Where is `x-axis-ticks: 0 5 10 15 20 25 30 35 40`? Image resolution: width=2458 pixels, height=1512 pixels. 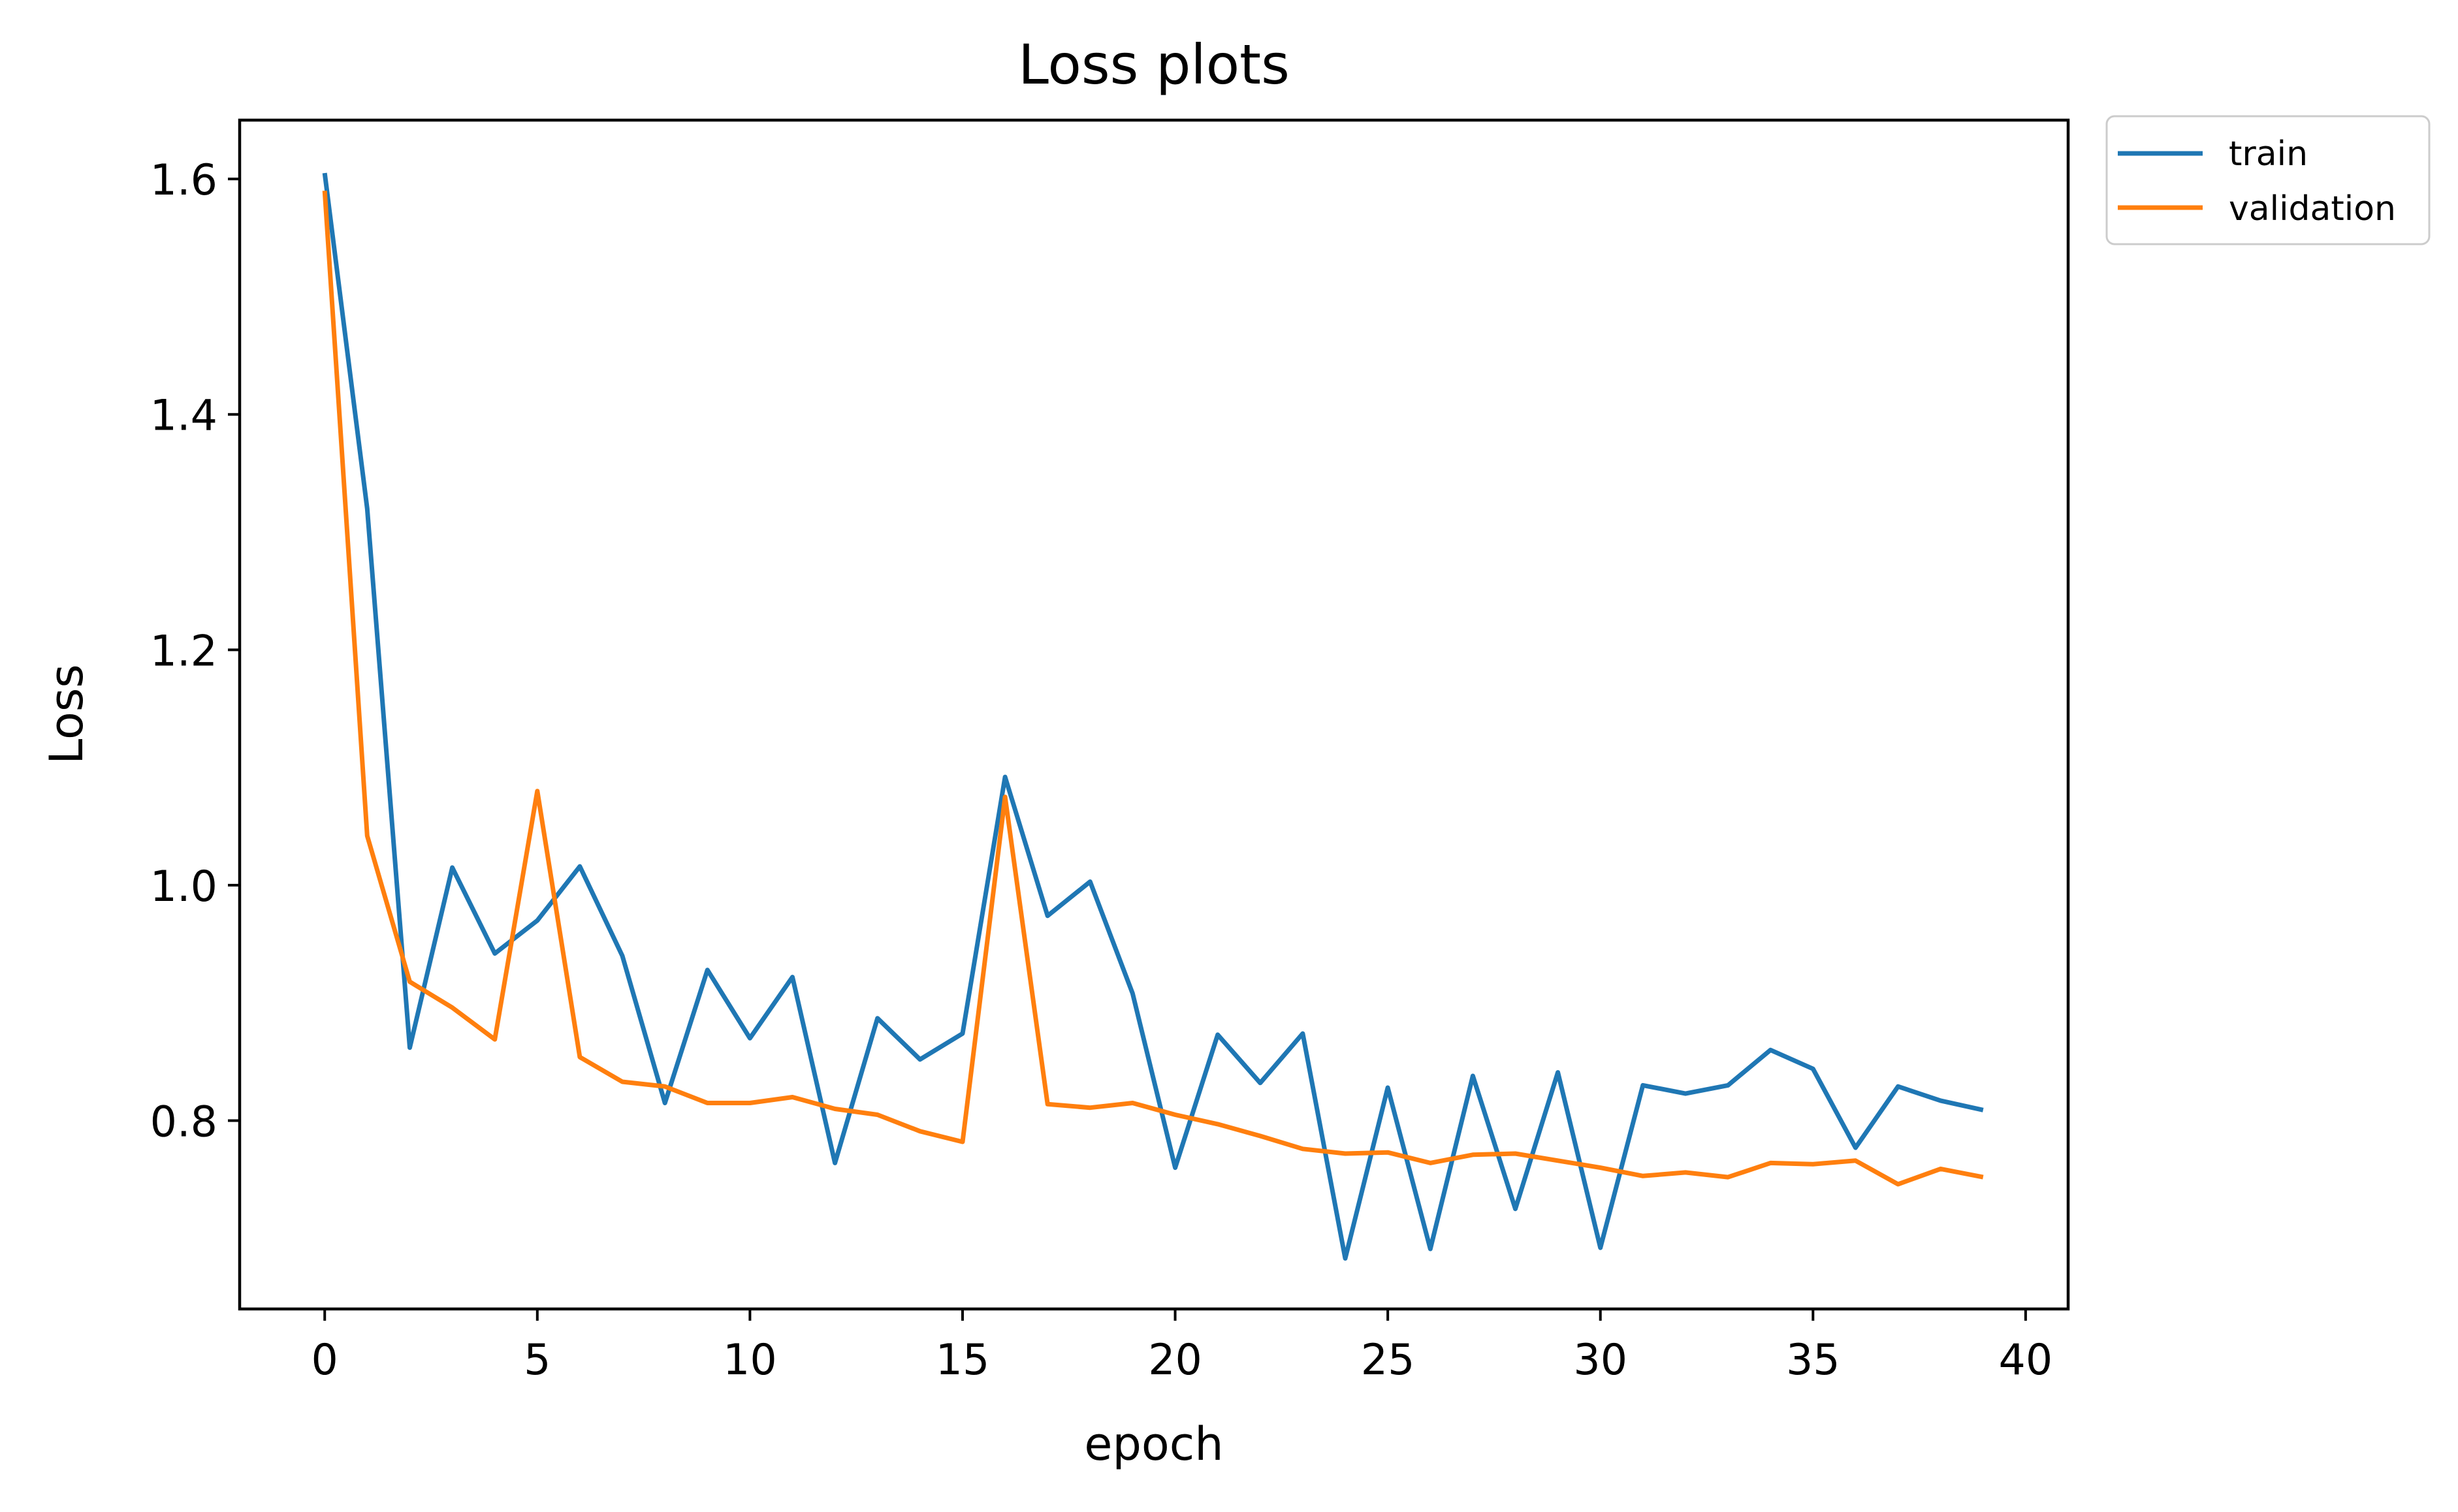
x-axis-ticks: 0 5 10 15 20 25 30 35 40 is located at coordinates (1182, 1347).